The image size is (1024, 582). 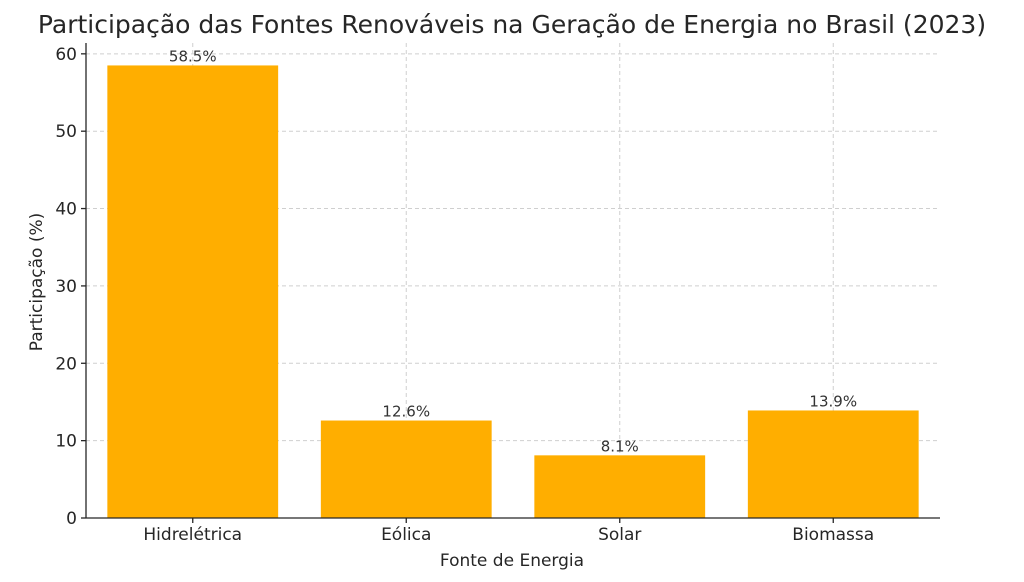 I want to click on y-tick-label: 30, so click(x=66, y=287).